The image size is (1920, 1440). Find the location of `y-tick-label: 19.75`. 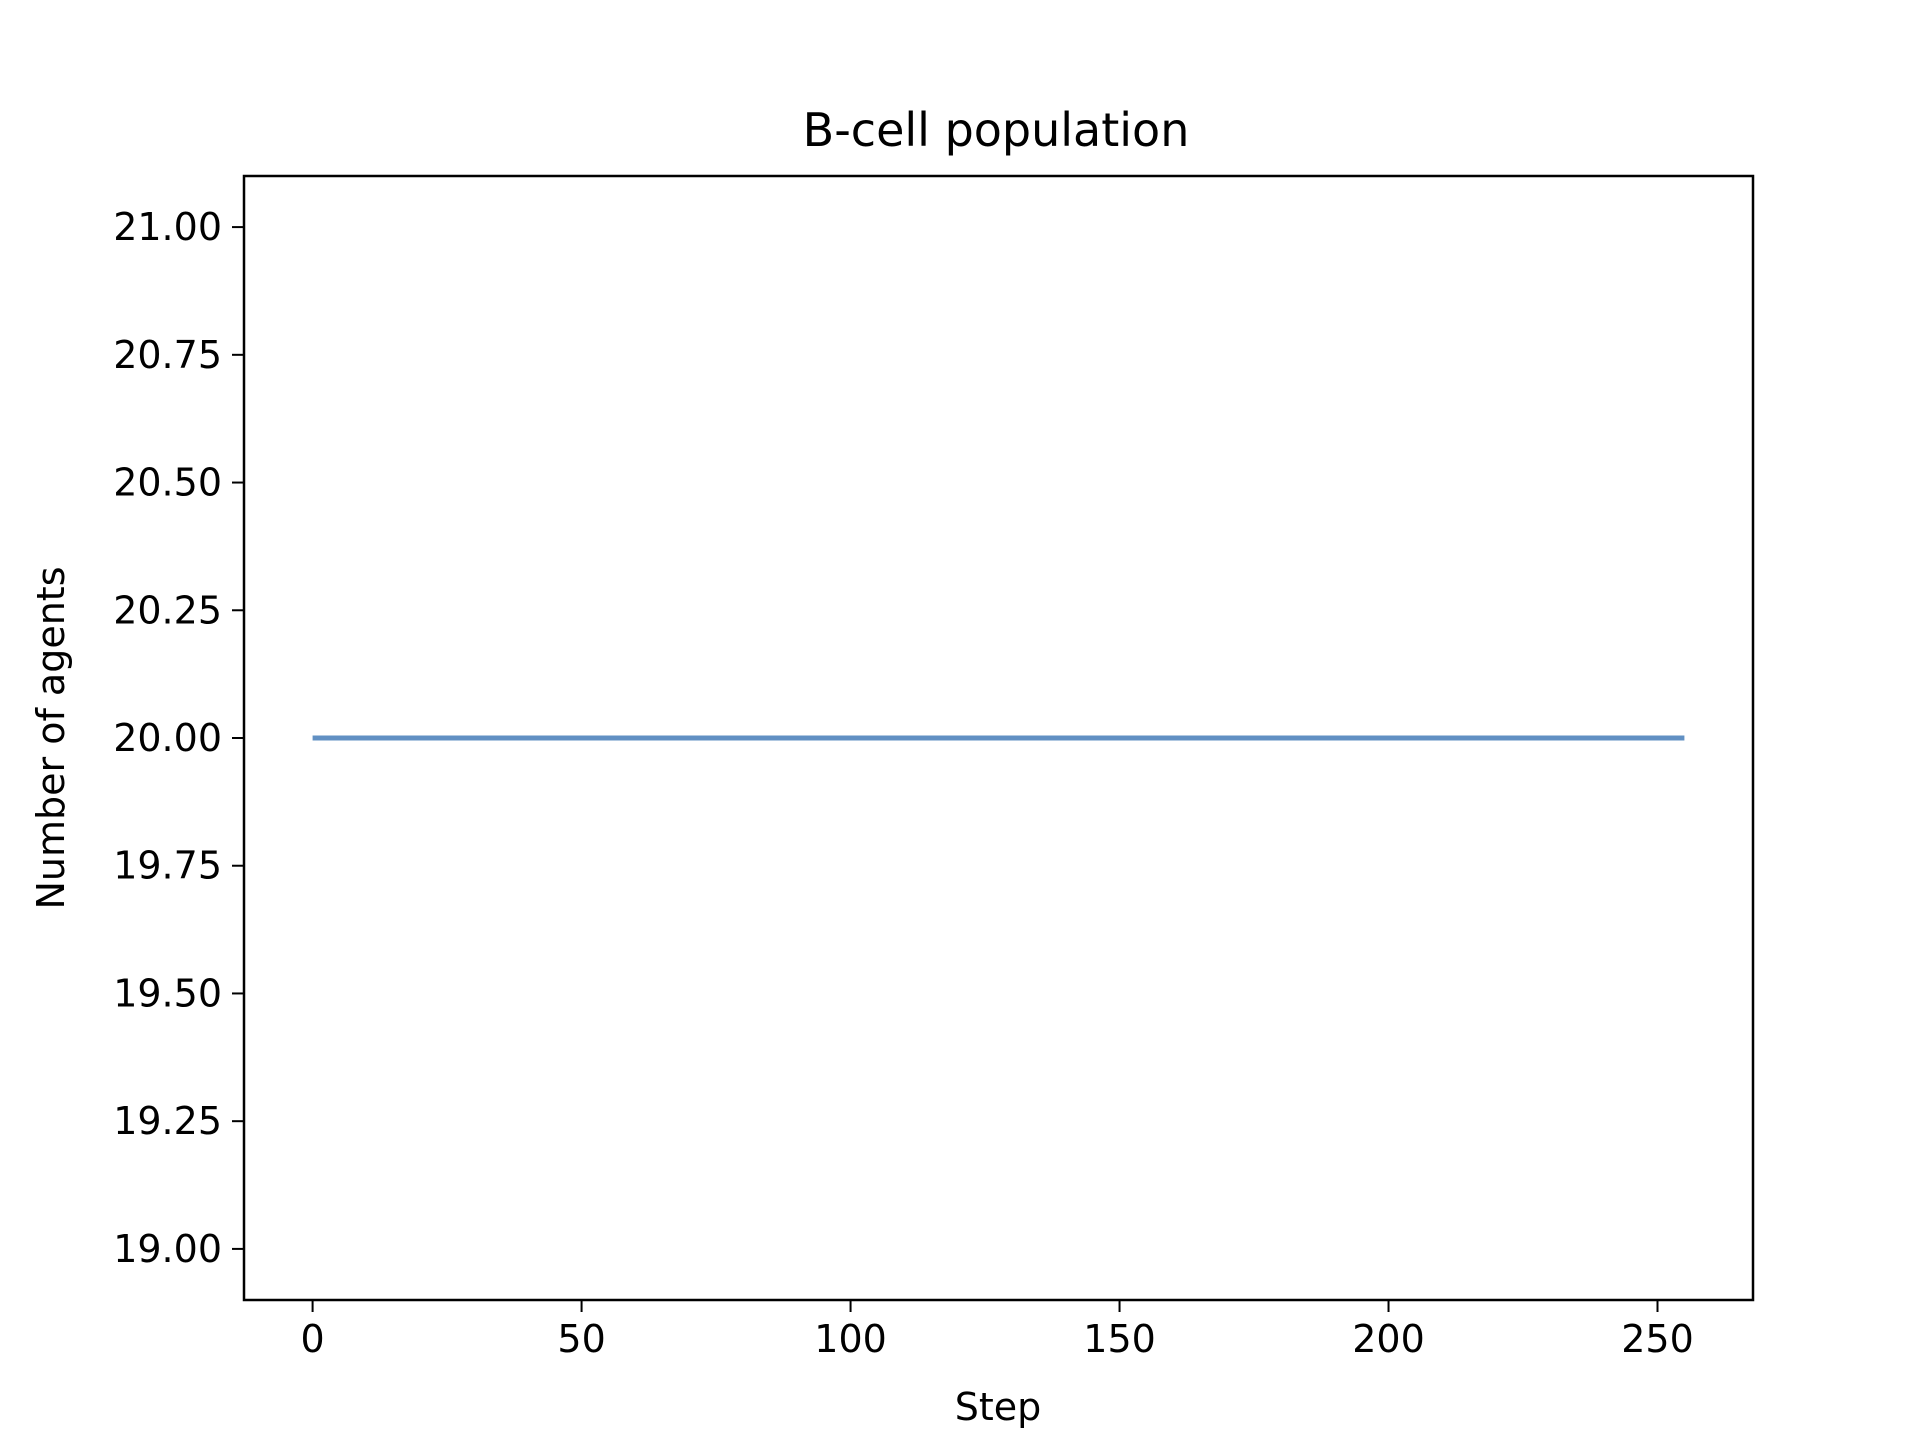

y-tick-label: 19.75 is located at coordinates (167, 866).